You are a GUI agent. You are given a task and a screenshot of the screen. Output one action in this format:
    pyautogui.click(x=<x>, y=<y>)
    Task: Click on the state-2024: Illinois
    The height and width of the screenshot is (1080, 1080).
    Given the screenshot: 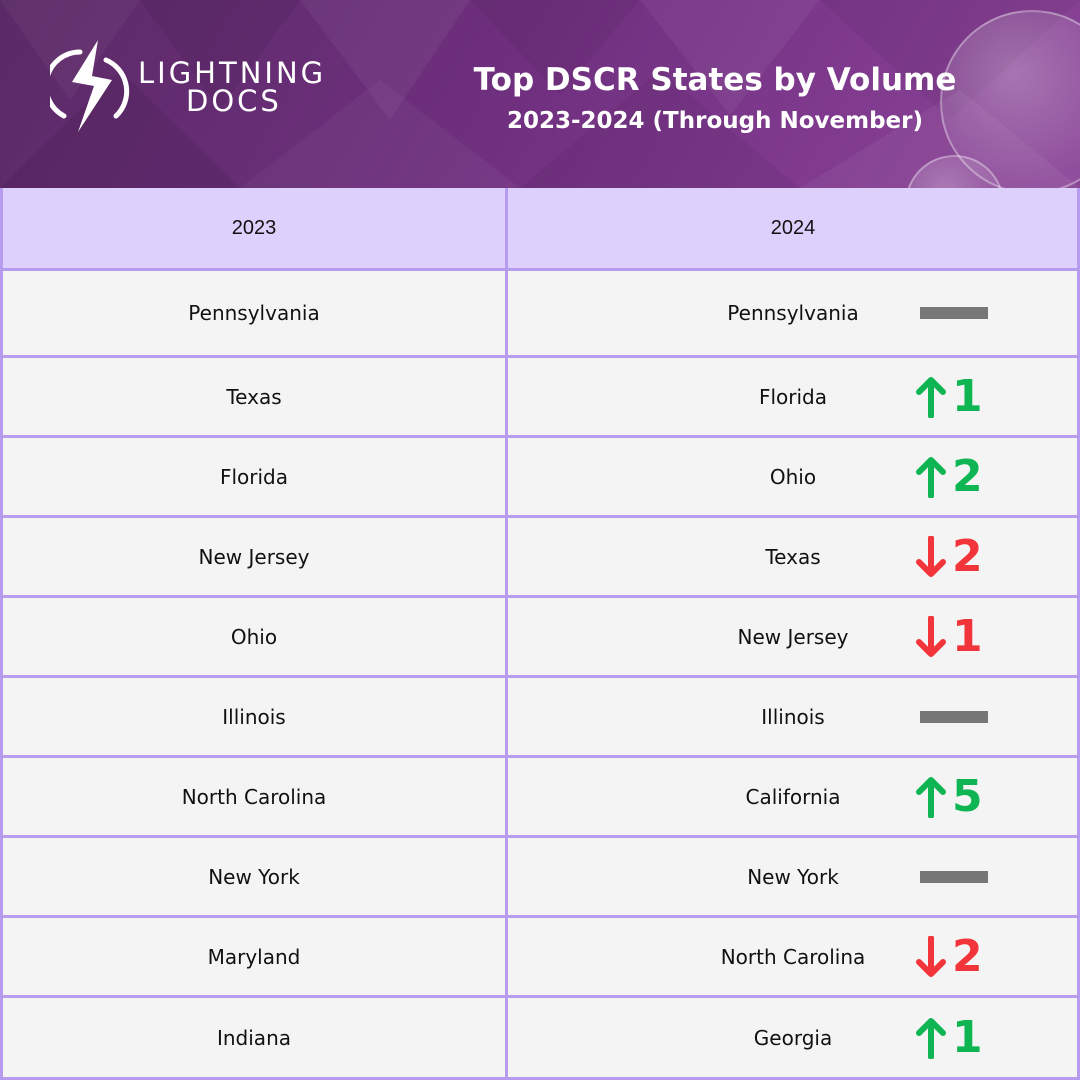 What is the action you would take?
    pyautogui.click(x=793, y=716)
    